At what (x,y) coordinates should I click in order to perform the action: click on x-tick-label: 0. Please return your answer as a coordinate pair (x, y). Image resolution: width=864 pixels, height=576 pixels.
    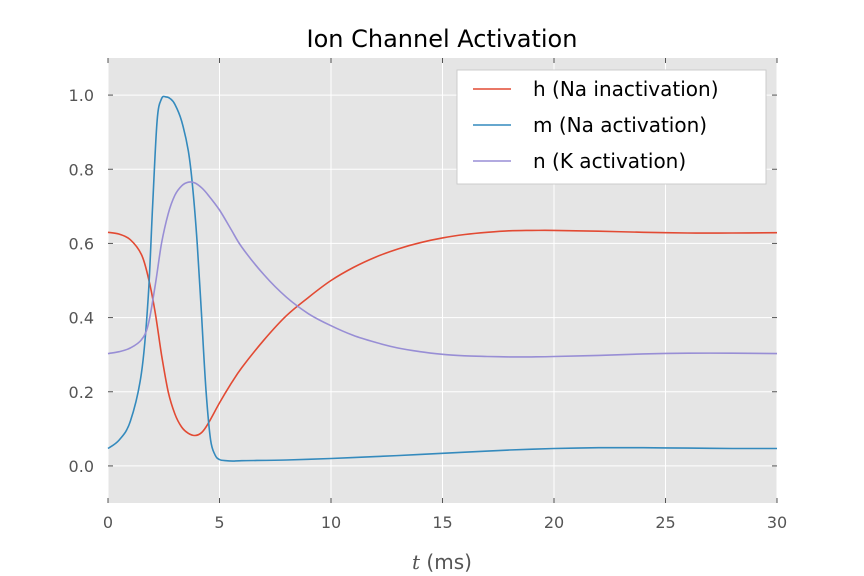
    Looking at the image, I should click on (108, 522).